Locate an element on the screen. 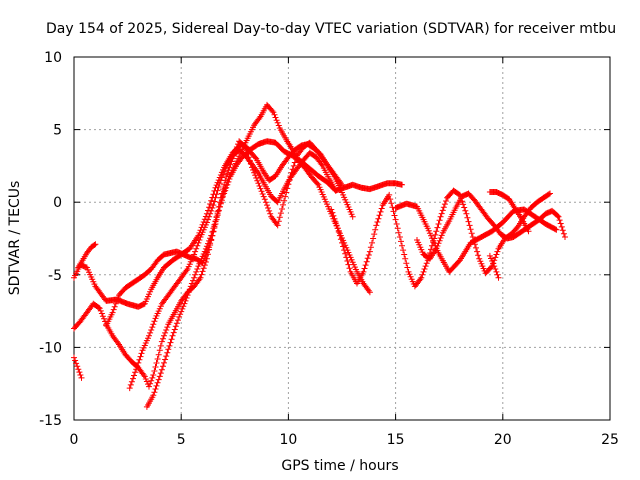  y-tick-label: 5 is located at coordinates (57, 131).